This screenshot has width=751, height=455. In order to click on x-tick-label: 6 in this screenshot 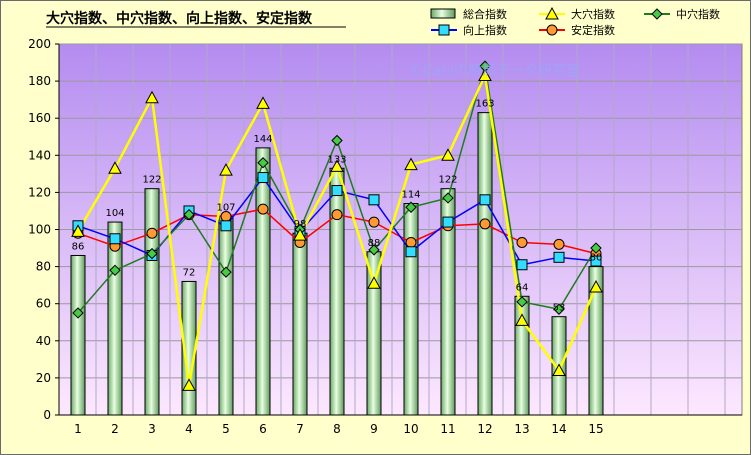, I will do `click(263, 429)`.